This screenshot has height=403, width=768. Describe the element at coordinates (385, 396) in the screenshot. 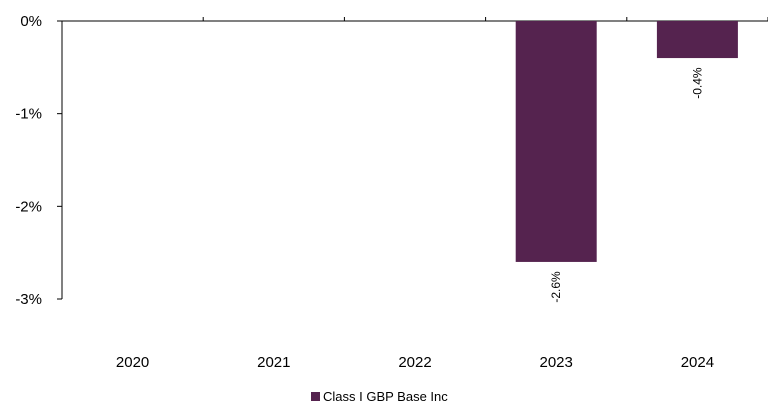

I see `legend-label: Class I GBP Base Inc` at that location.